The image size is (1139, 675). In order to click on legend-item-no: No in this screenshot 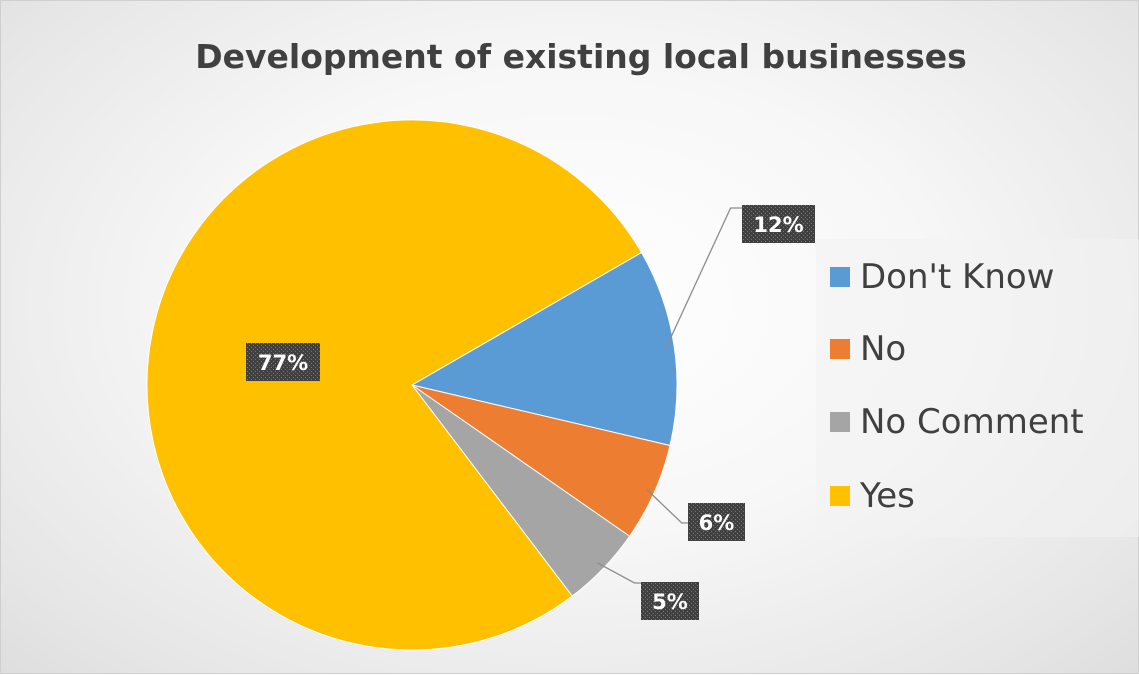, I will do `click(868, 349)`.